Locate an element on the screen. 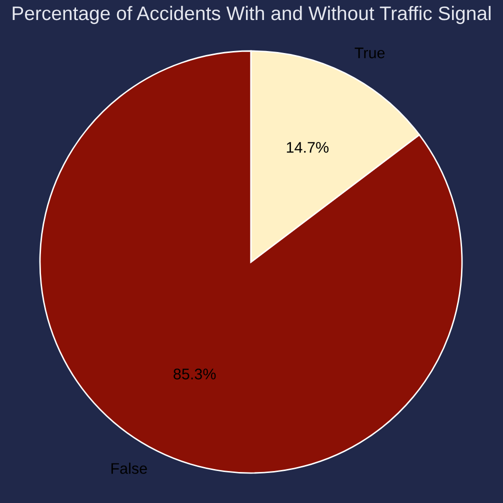  slice-label: False is located at coordinates (129, 468).